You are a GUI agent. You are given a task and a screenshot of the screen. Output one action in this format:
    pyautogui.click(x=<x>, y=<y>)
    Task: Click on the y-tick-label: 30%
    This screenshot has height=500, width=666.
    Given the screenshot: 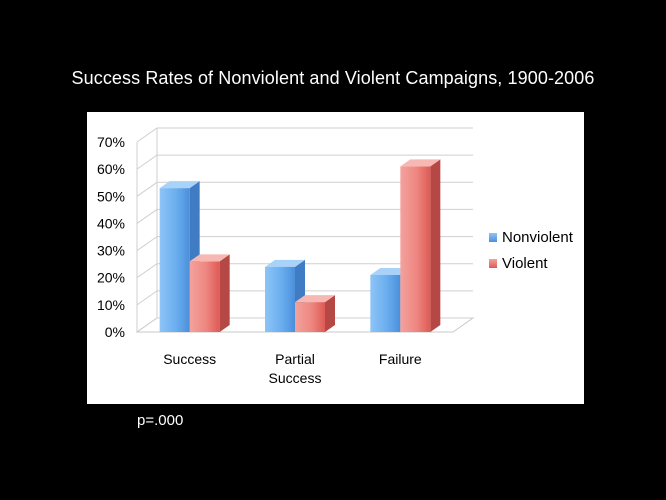 What is the action you would take?
    pyautogui.click(x=111, y=251)
    